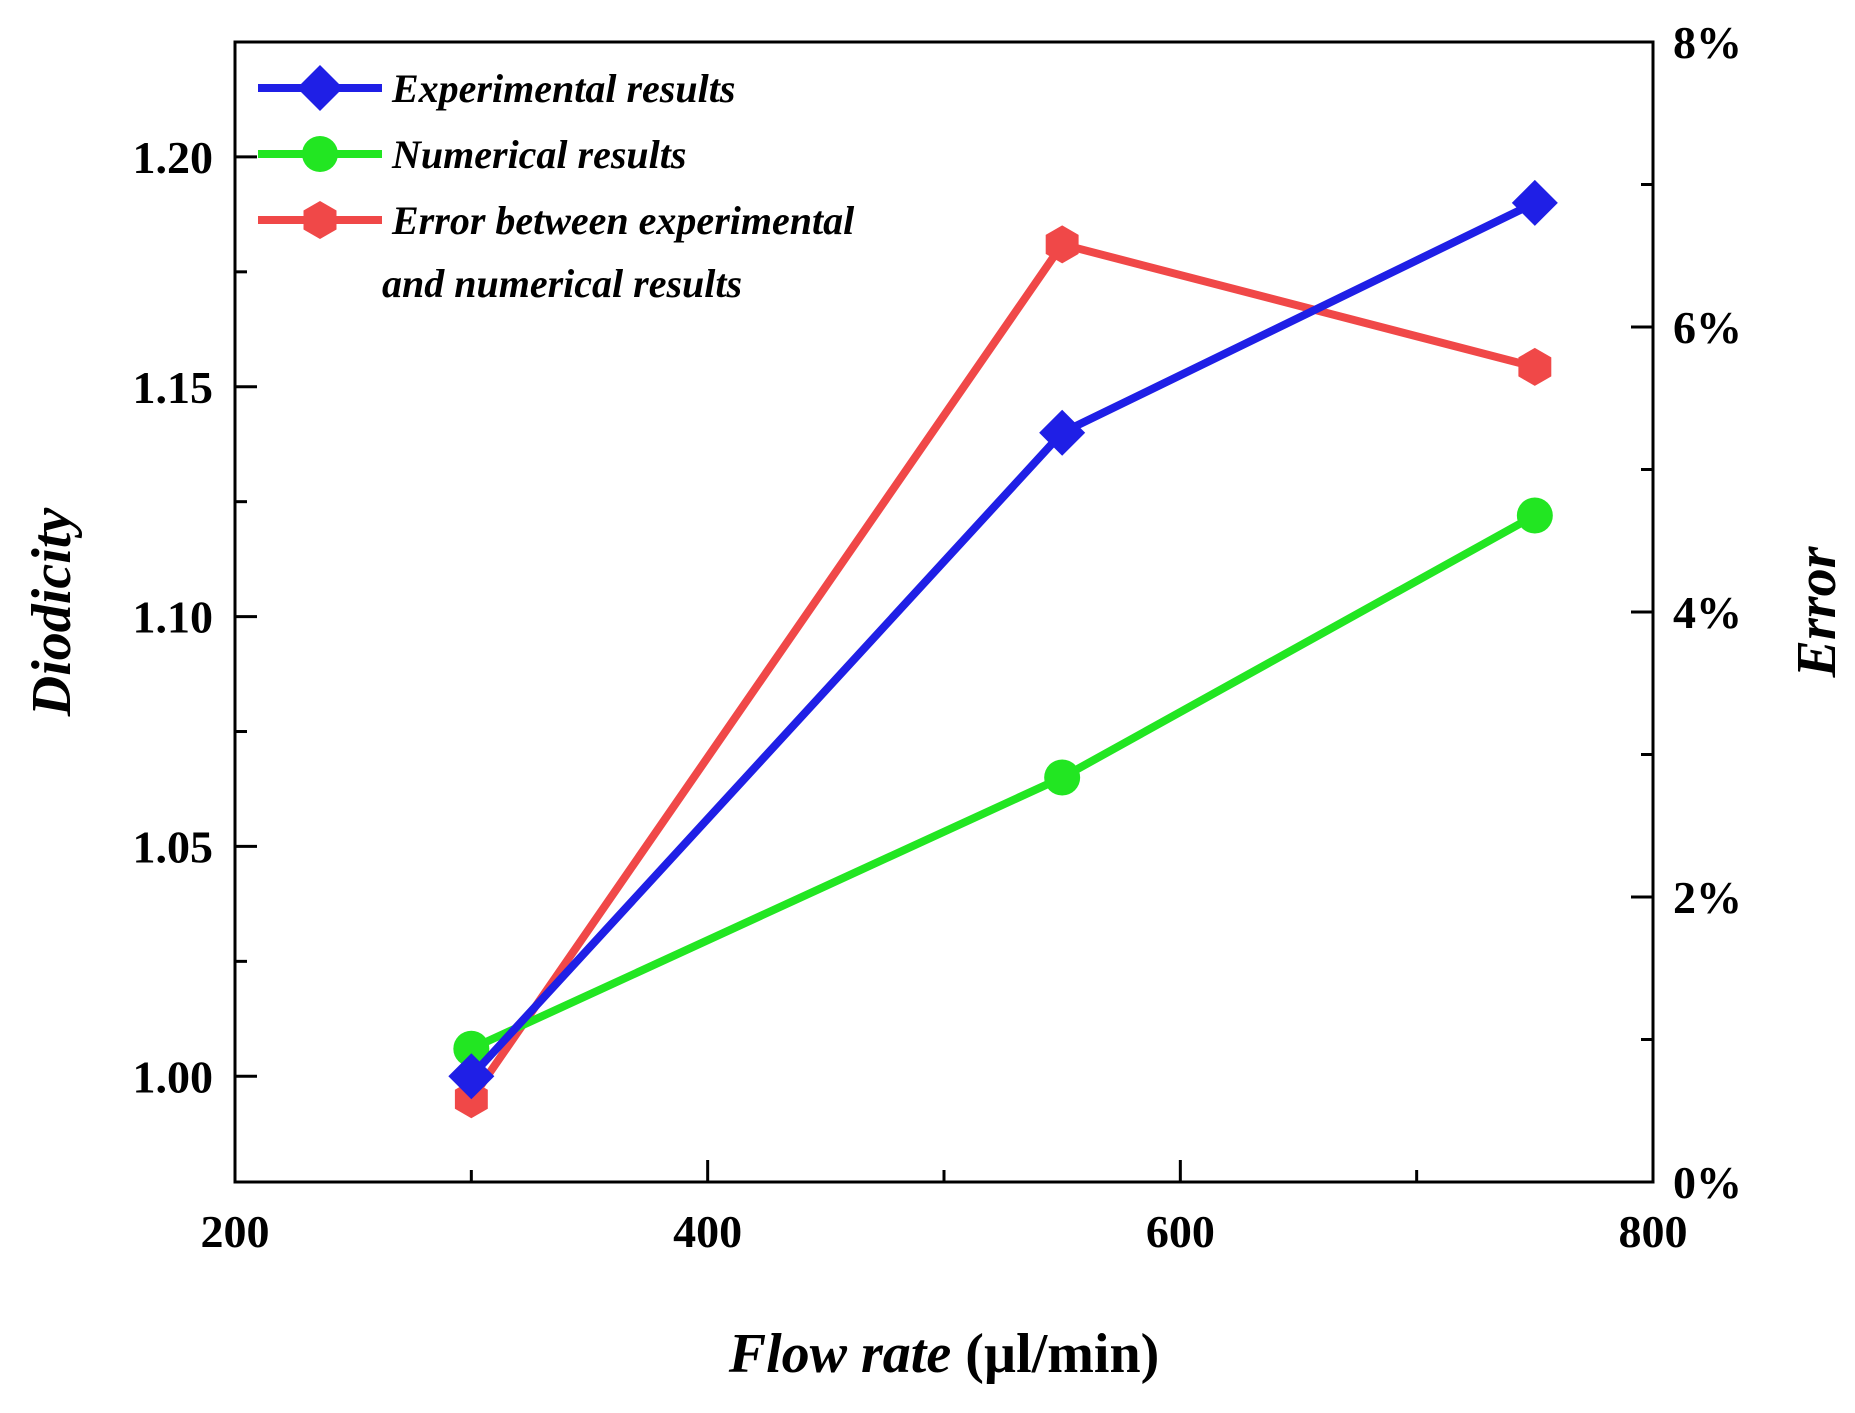  Describe the element at coordinates (1707, 327) in the screenshot. I see `y2-tick-label: 6%` at that location.